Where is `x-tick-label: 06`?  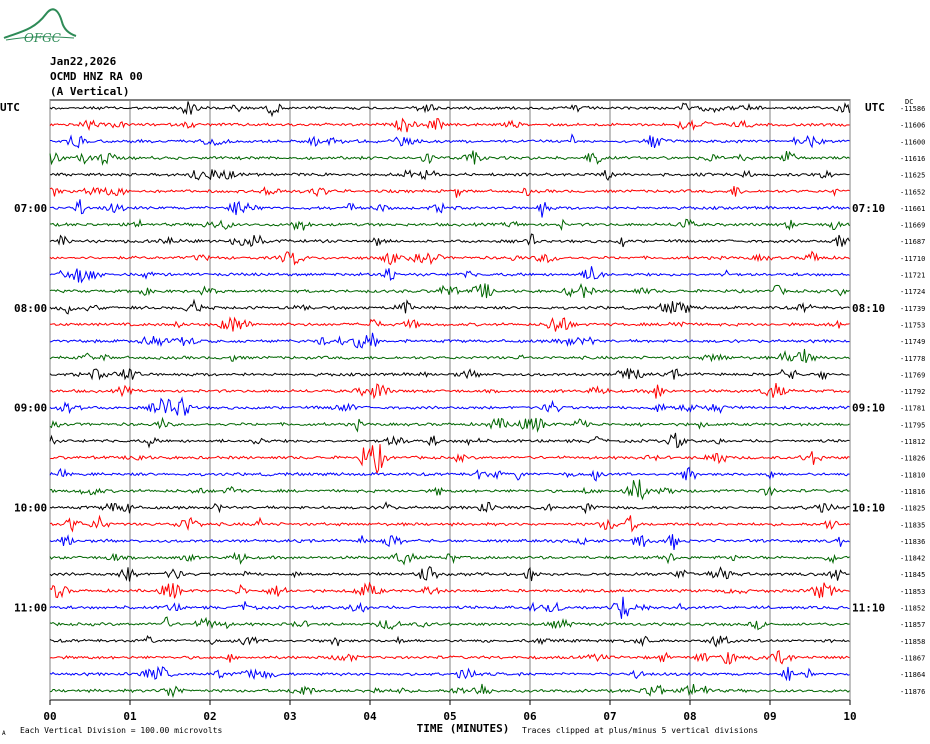
x-tick-label: 06 is located at coordinates (530, 716).